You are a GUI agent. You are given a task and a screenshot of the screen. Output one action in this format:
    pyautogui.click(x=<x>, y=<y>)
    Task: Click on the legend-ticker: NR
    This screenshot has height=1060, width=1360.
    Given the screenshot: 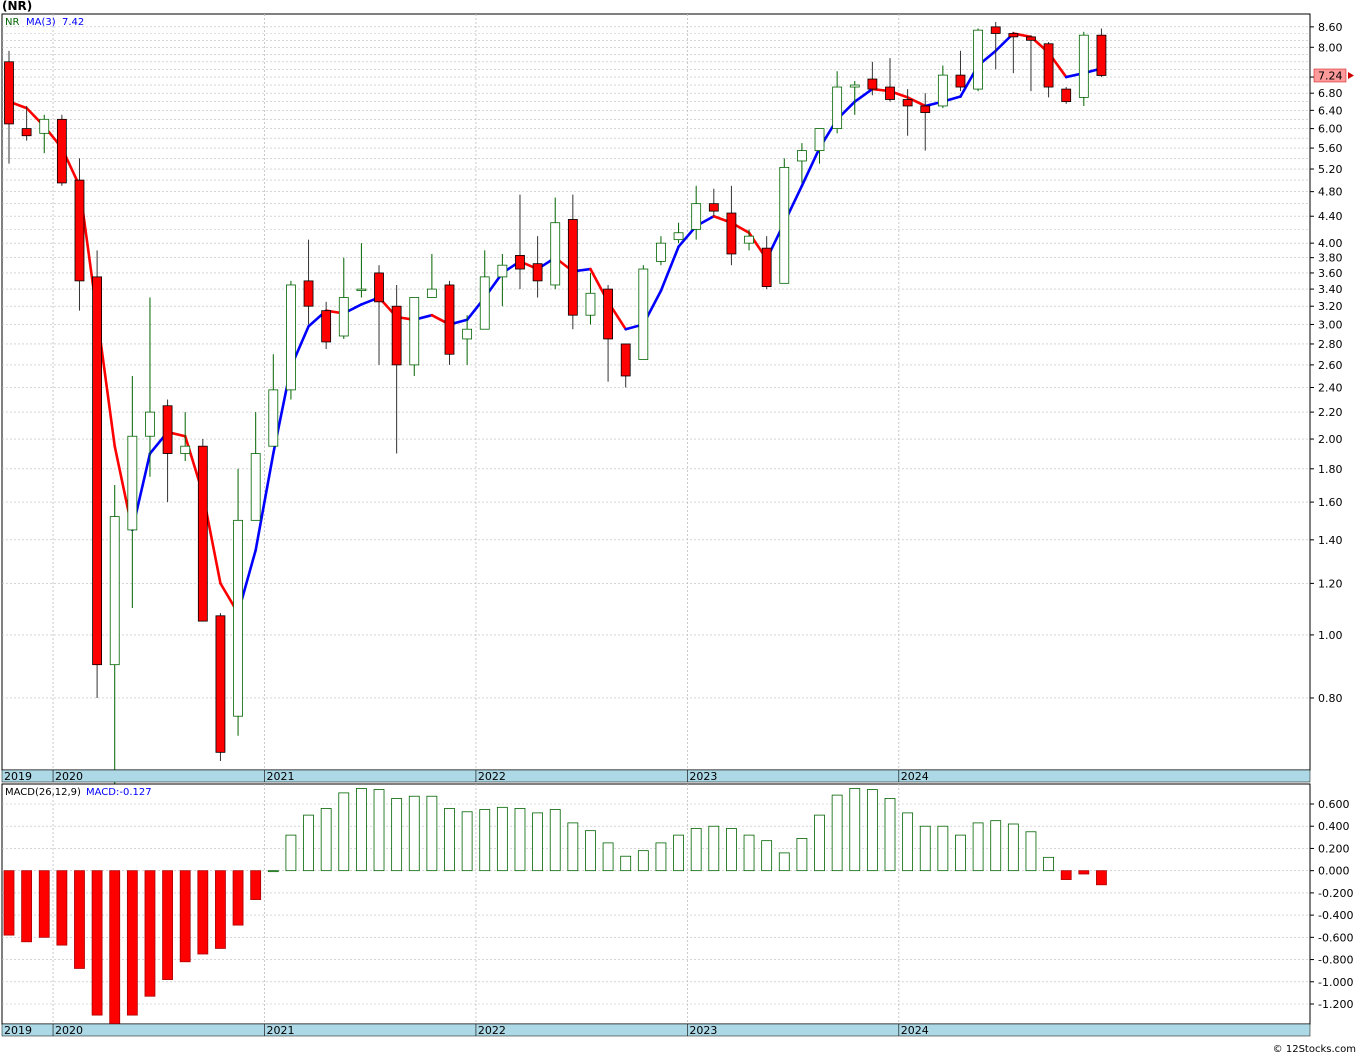 What is the action you would take?
    pyautogui.click(x=12, y=22)
    